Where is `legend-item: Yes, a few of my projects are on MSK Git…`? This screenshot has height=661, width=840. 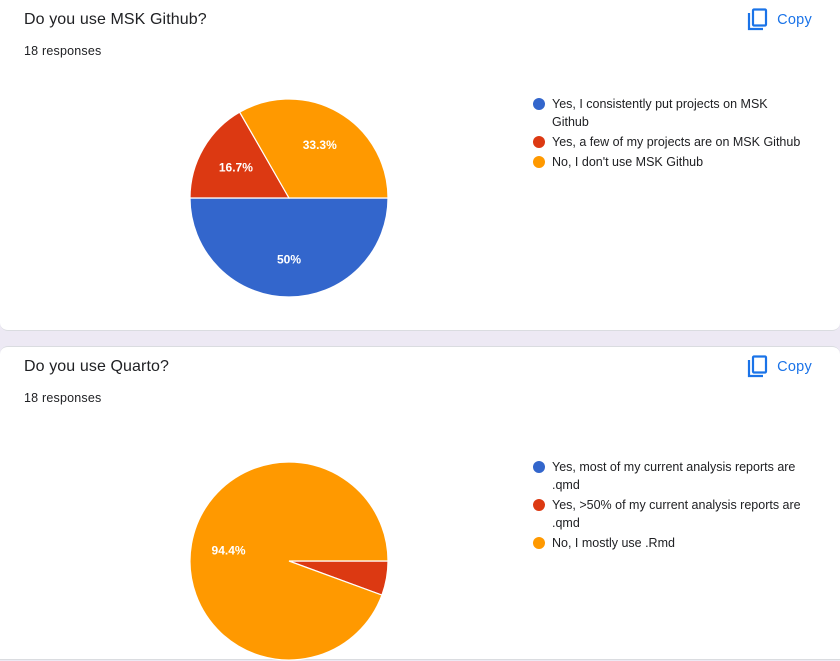
legend-item: Yes, a few of my projects are on MSK Git… is located at coordinates (668, 142).